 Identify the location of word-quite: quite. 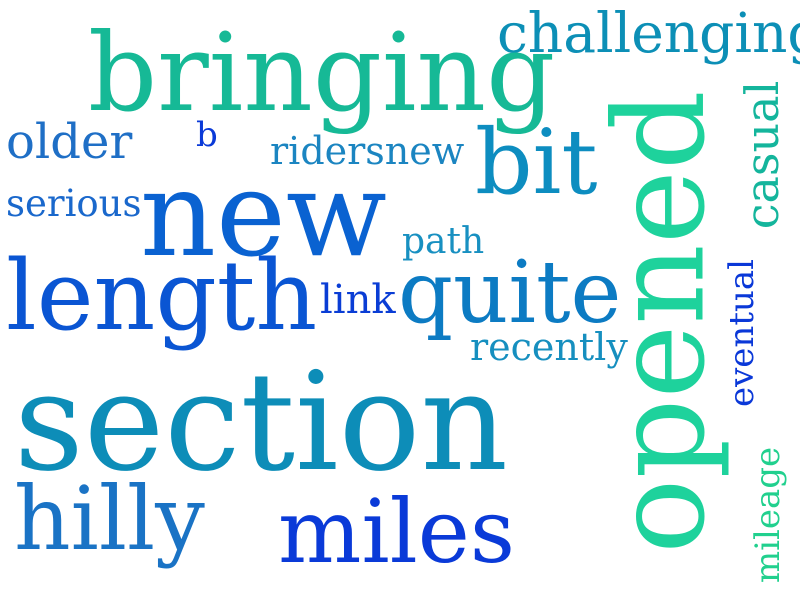
(510, 293).